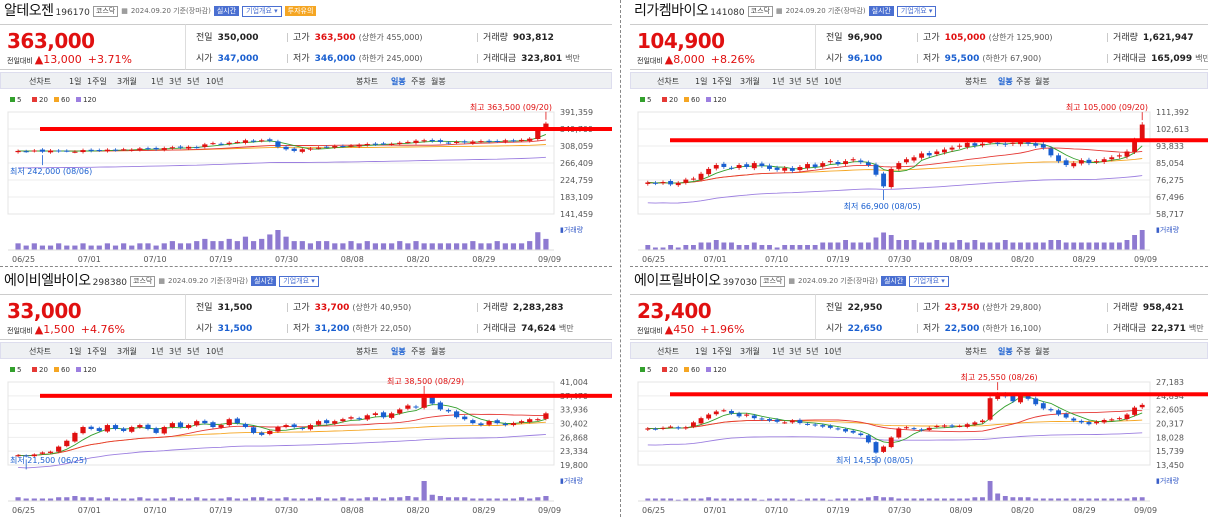  I want to click on realtime-button: 실시간, so click(881, 11).